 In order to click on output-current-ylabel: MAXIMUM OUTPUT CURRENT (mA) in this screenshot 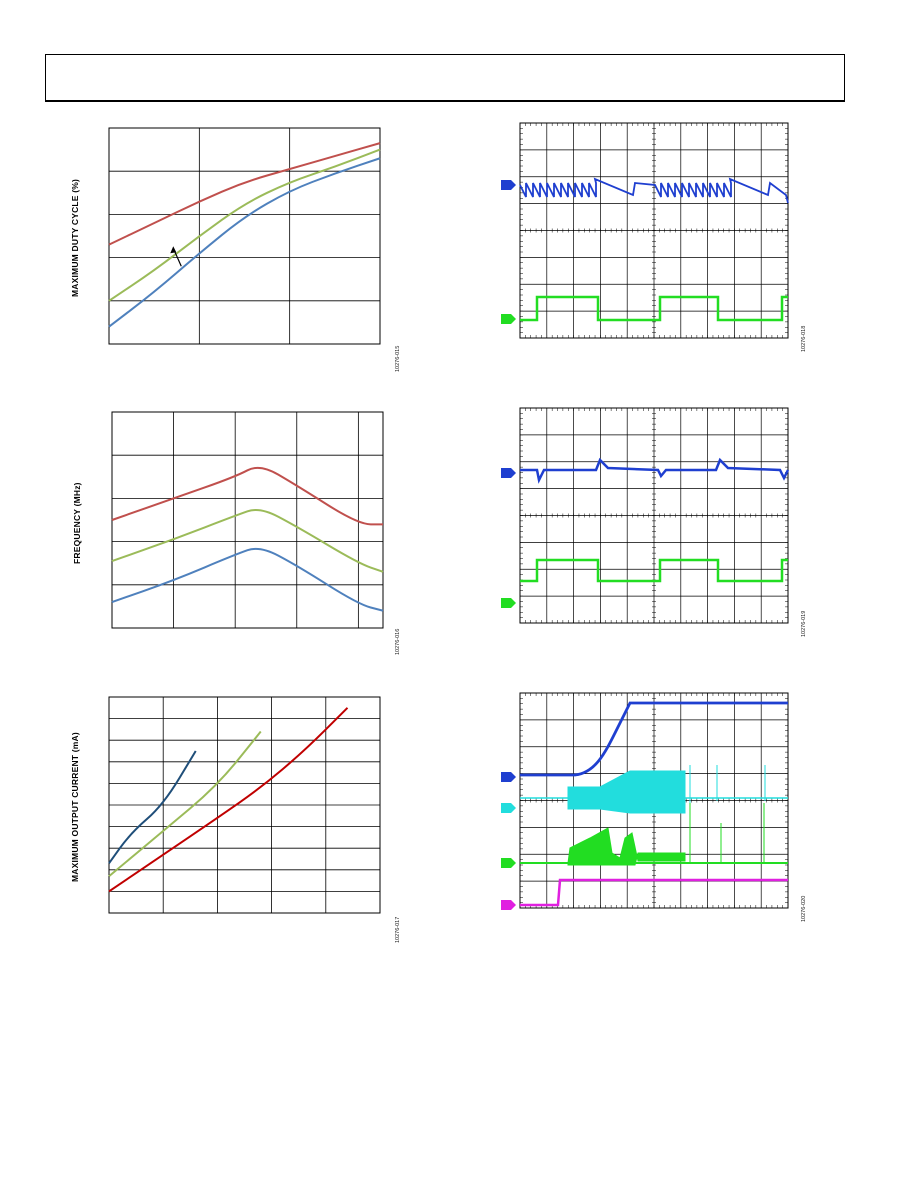, I will do `click(75, 807)`.